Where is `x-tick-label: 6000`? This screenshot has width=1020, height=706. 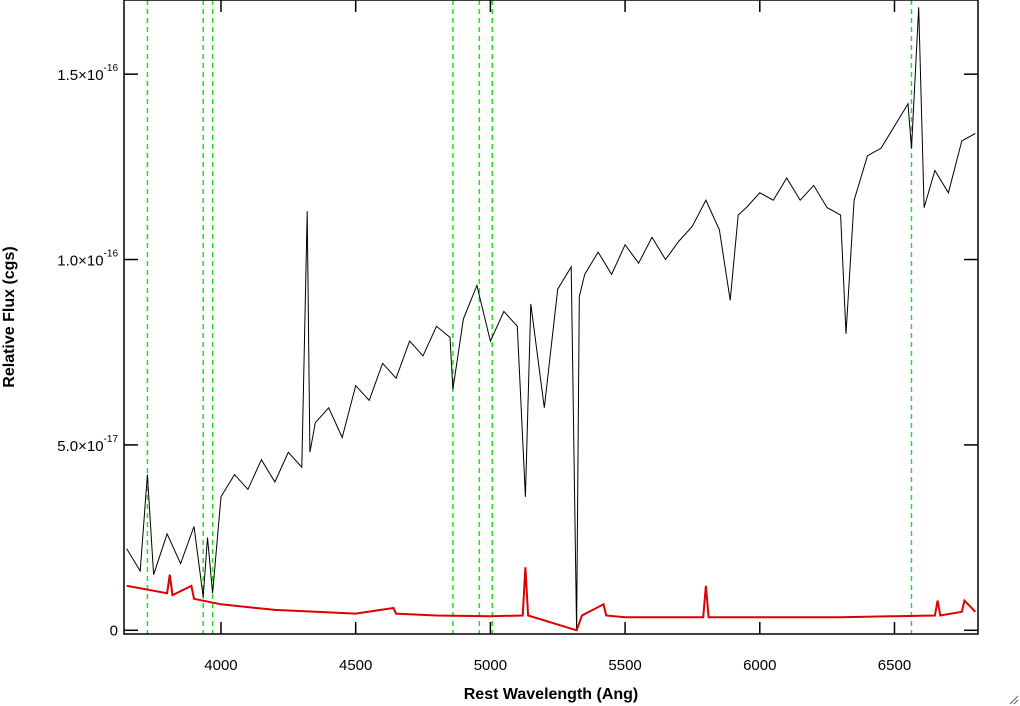
x-tick-label: 6000 is located at coordinates (759, 665).